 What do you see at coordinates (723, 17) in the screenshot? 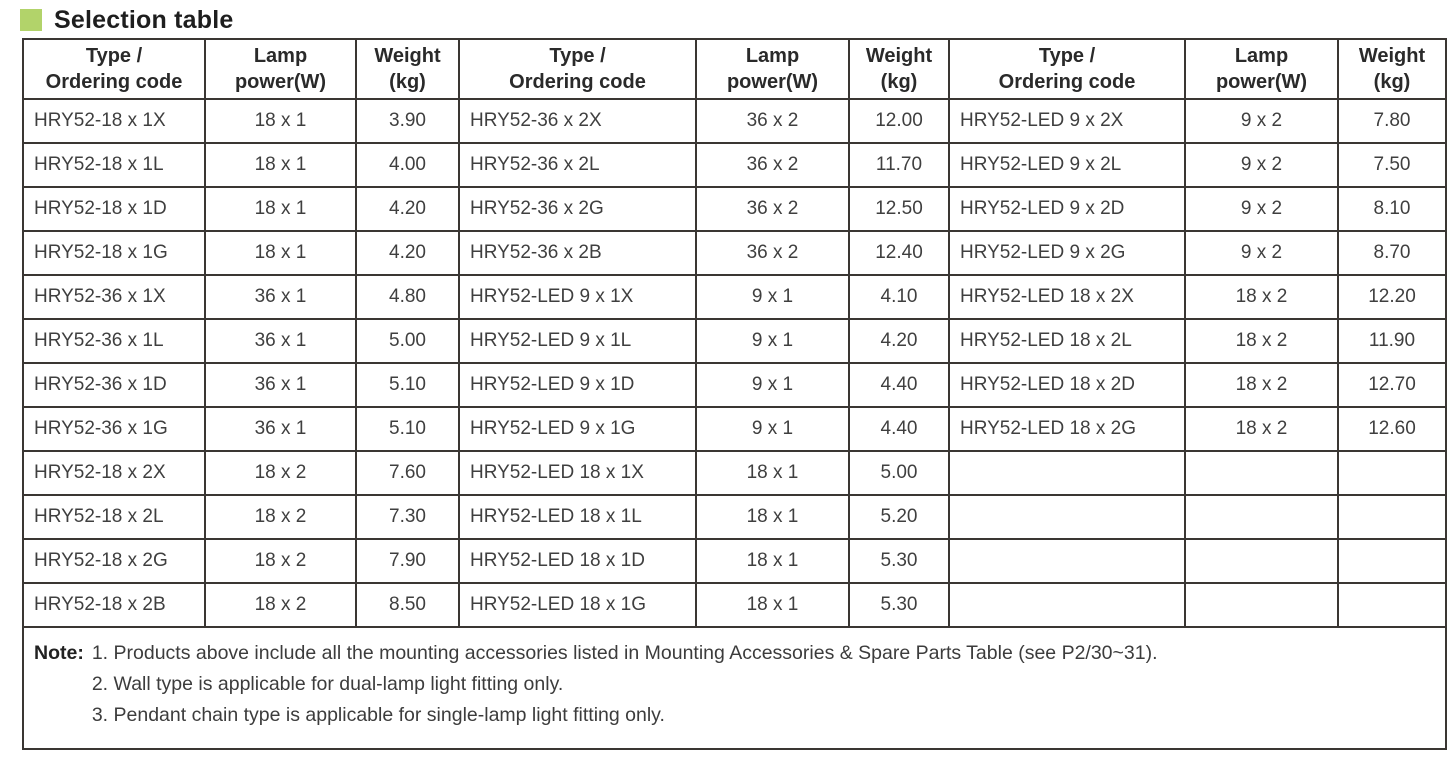
I see `section-header: Selection table` at bounding box center [723, 17].